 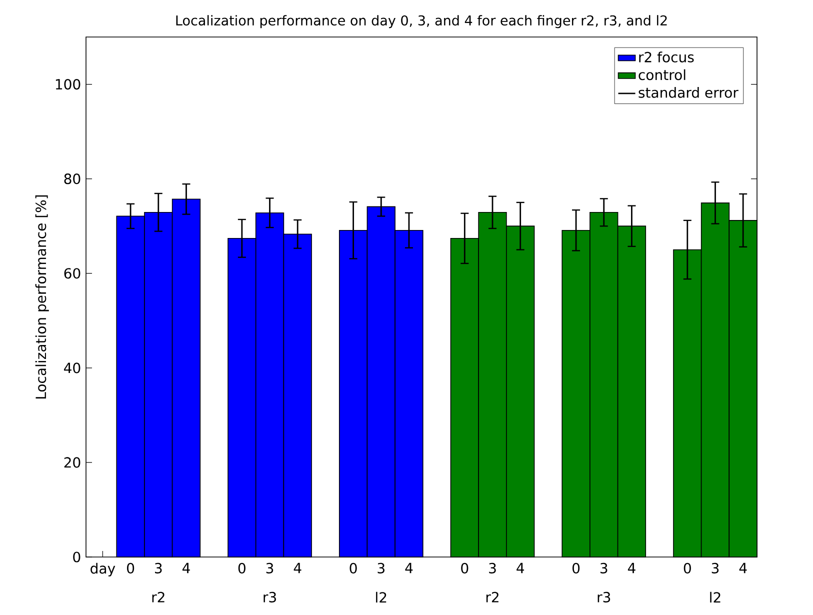 What do you see at coordinates (421, 21) in the screenshot?
I see `chart-title: Localization performance on day 0, 3, and 4 for each finger r2, r3, and l2` at bounding box center [421, 21].